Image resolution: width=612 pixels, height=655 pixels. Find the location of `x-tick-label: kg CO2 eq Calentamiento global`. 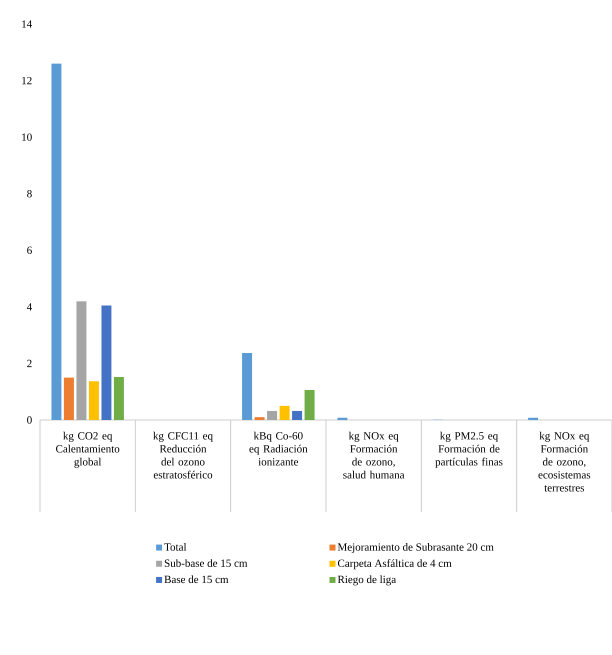

x-tick-label: kg CO2 eq Calentamiento global is located at coordinates (88, 450).